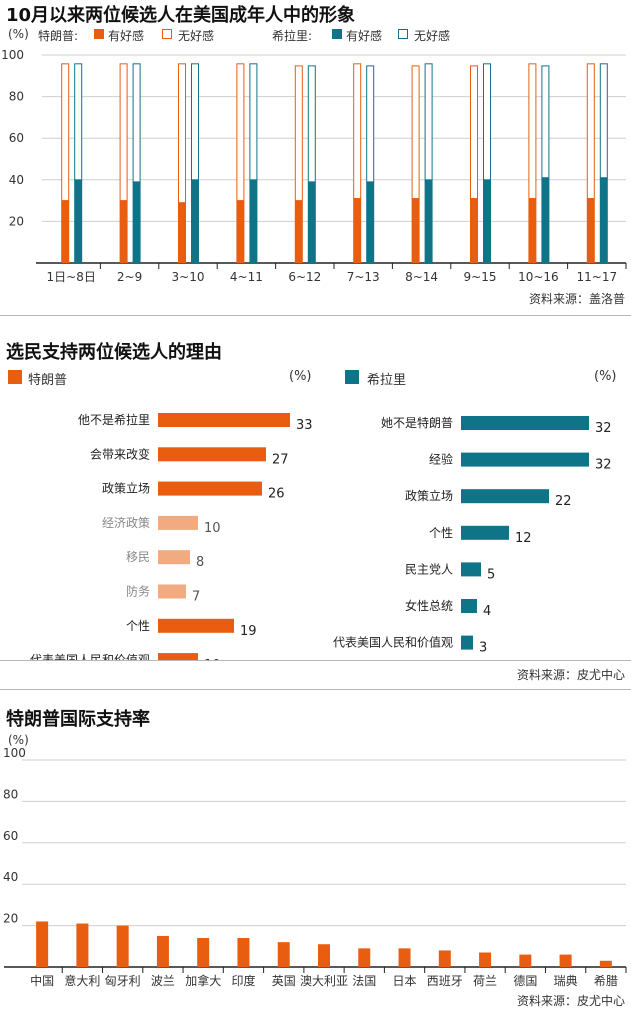  I want to click on legend-clinton-swatch, so click(352, 377).